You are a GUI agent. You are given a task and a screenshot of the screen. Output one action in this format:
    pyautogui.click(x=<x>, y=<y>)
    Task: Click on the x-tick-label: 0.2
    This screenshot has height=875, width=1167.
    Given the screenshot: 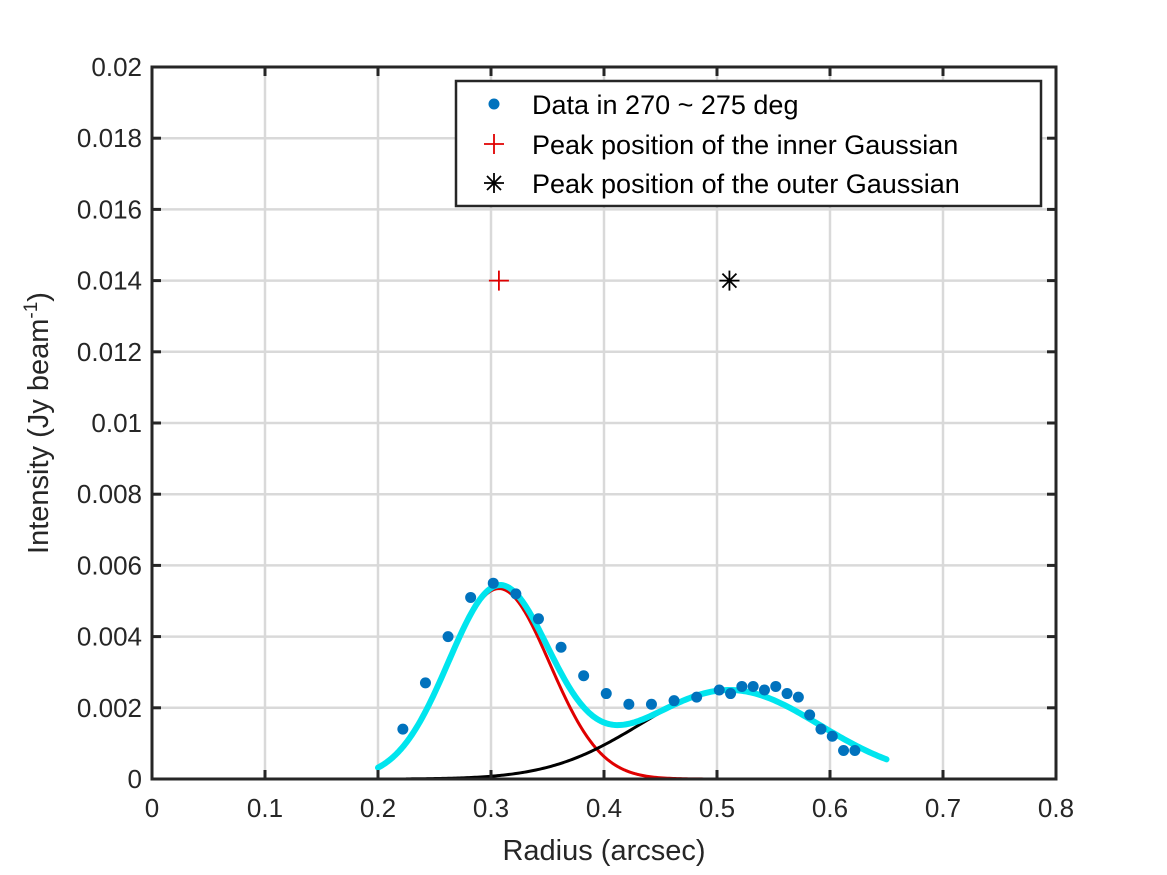 What is the action you would take?
    pyautogui.click(x=378, y=808)
    